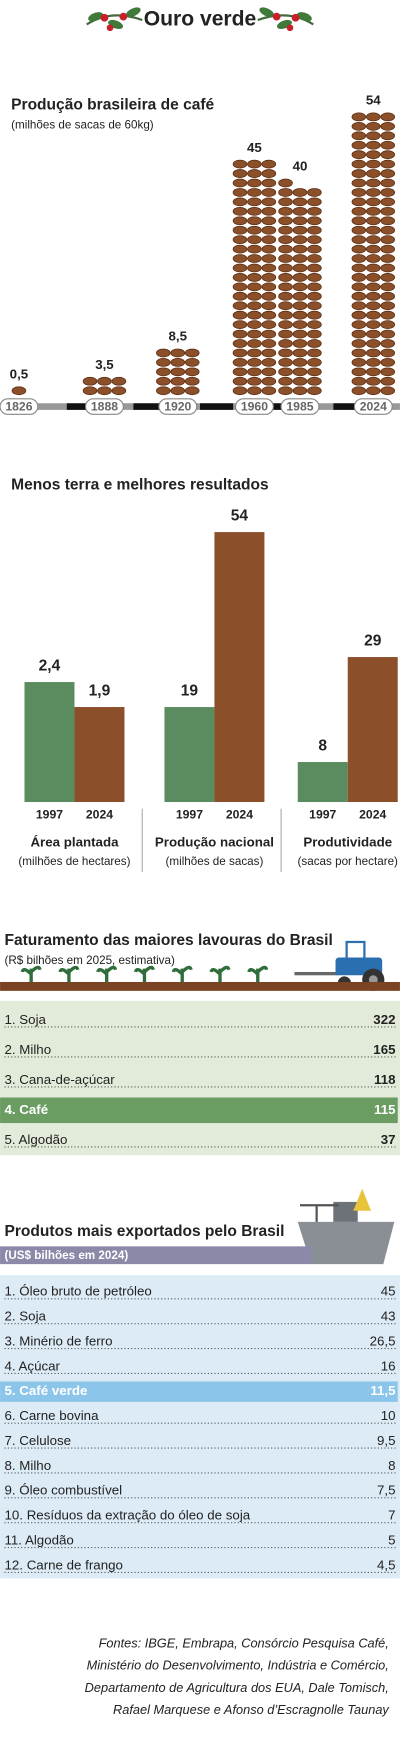  Describe the element at coordinates (74, 842) in the screenshot. I see `category-label: Área plantada` at that location.